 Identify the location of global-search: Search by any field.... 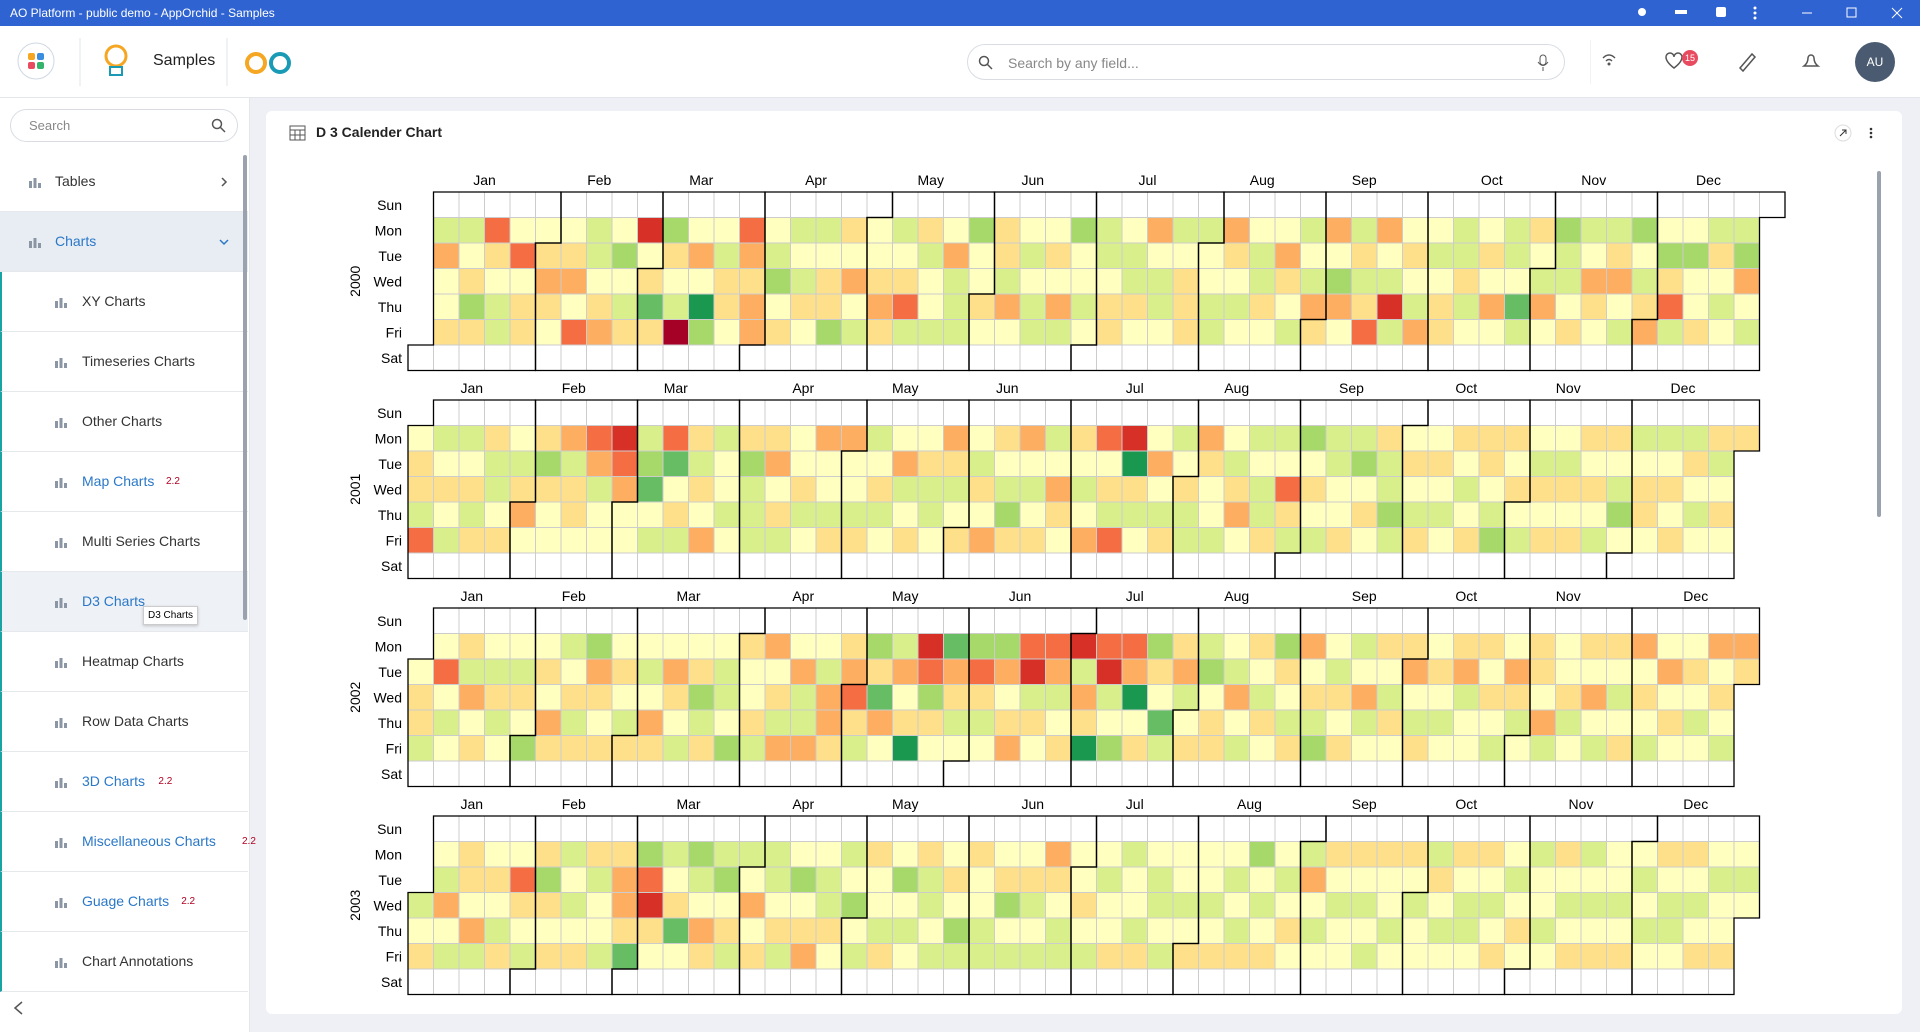
(1266, 62).